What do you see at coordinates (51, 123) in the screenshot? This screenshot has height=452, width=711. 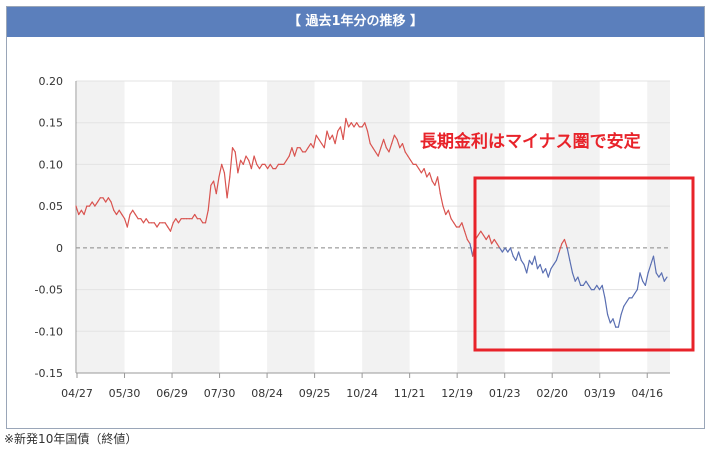 I see `y-tick-label: 0.15` at bounding box center [51, 123].